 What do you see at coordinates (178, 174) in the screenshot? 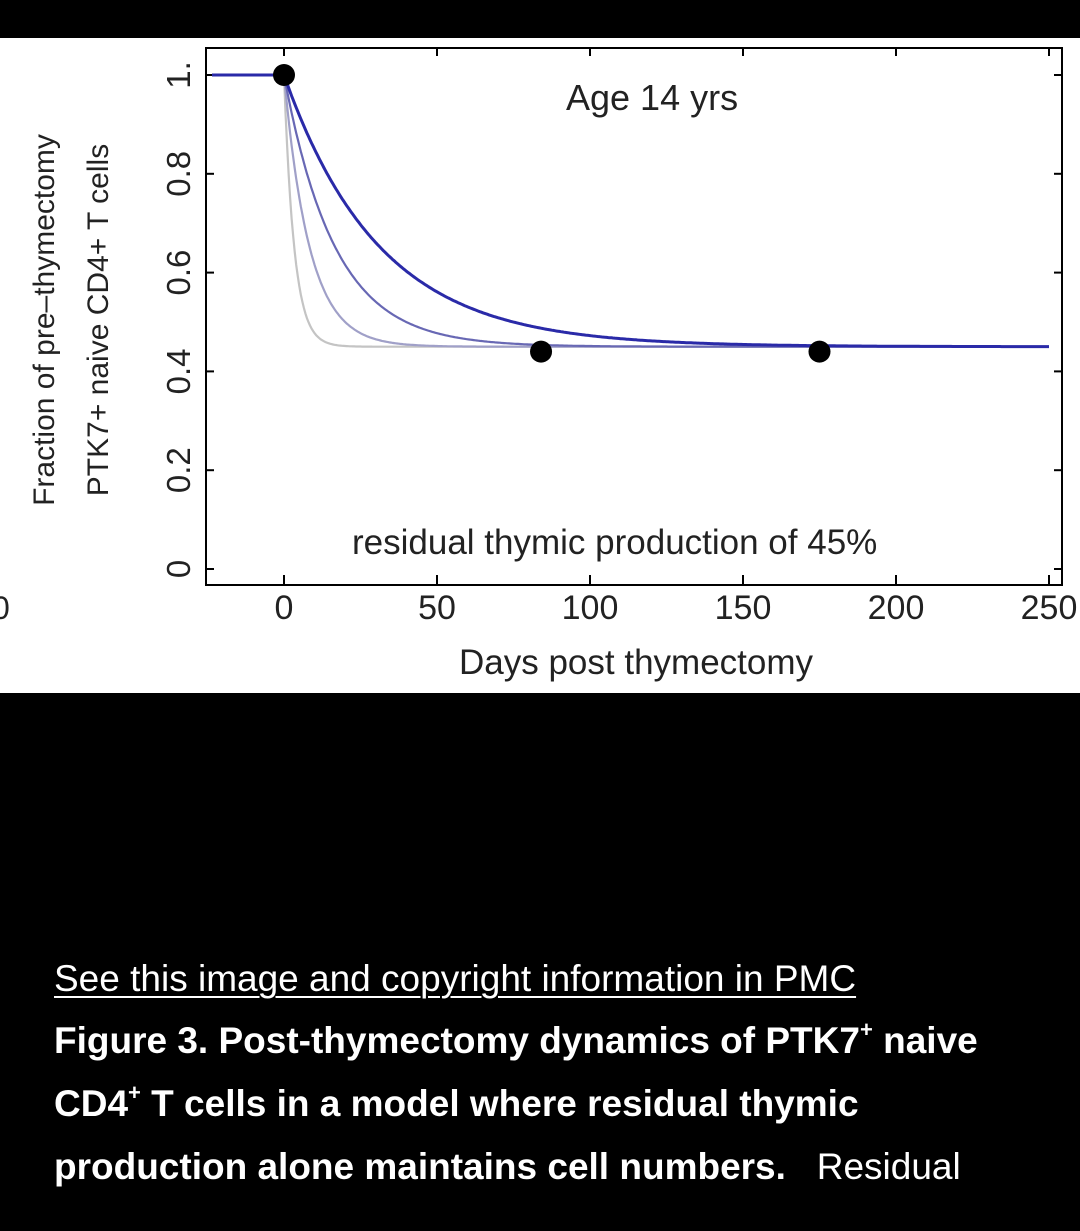
I see `y-tick-label: 0.8` at bounding box center [178, 174].